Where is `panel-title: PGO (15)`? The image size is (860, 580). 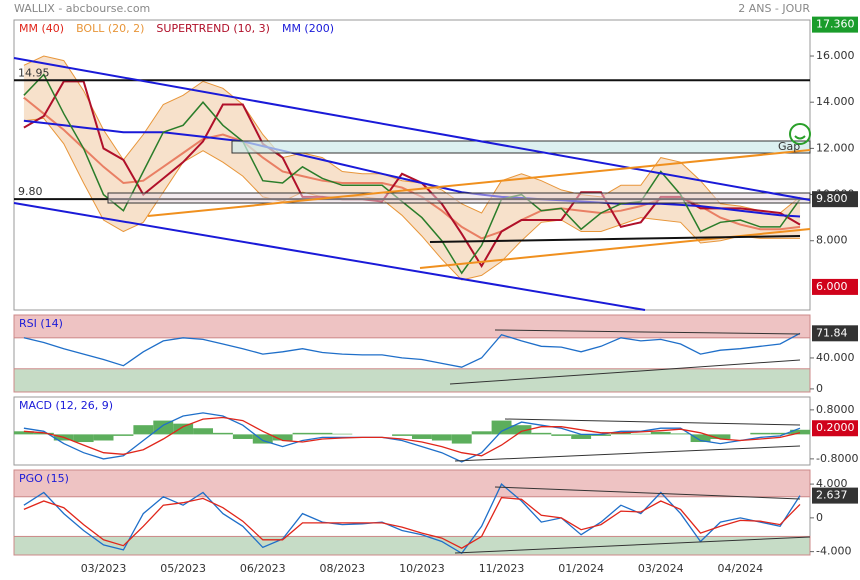 panel-title: PGO (15) is located at coordinates (44, 478).